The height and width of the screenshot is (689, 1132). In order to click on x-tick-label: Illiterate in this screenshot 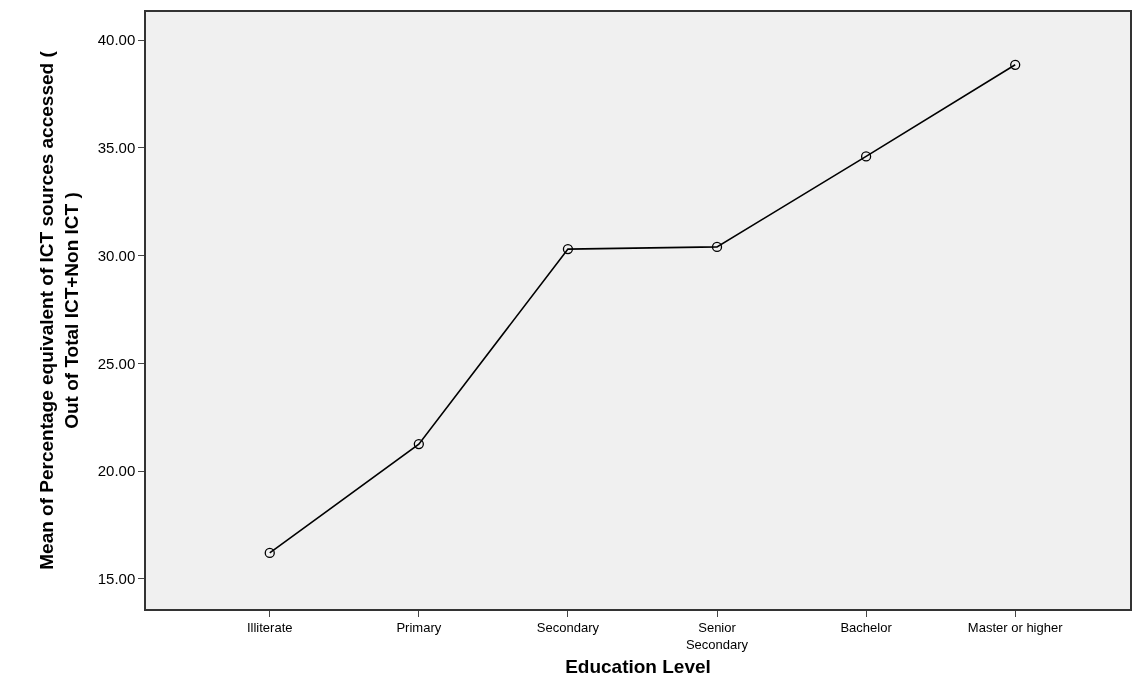, I will do `click(269, 628)`.